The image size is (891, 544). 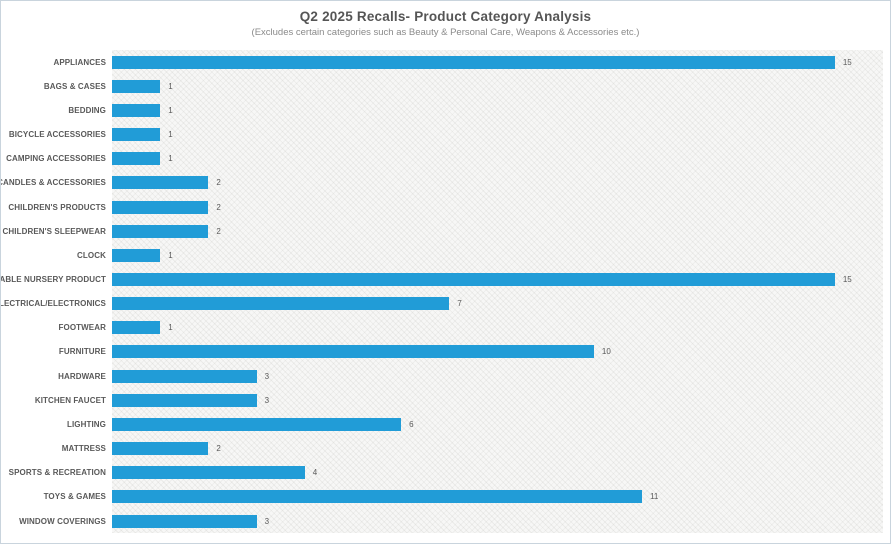 What do you see at coordinates (57, 135) in the screenshot?
I see `category-label: BICYCLE ACCESSORIES` at bounding box center [57, 135].